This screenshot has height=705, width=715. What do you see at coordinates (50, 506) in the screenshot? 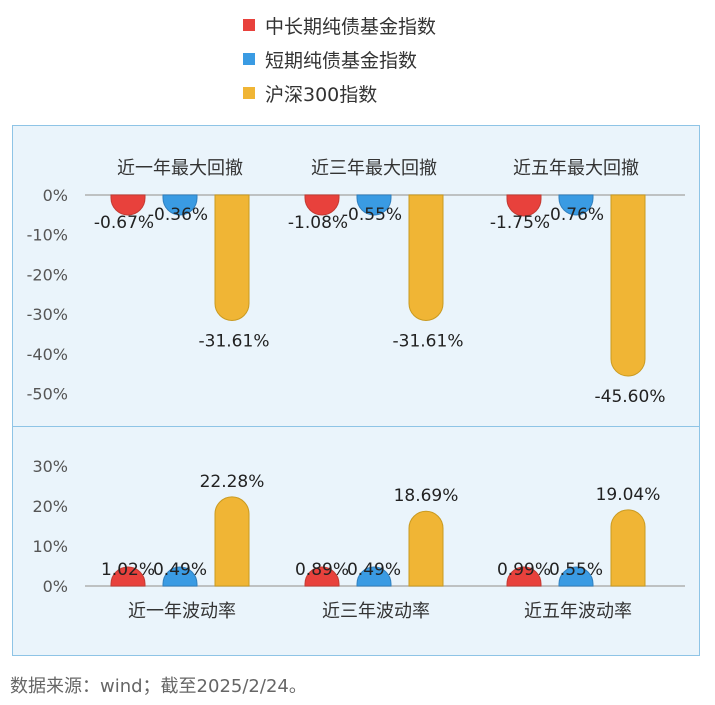
I see `y-tick-label: 20%` at bounding box center [50, 506].